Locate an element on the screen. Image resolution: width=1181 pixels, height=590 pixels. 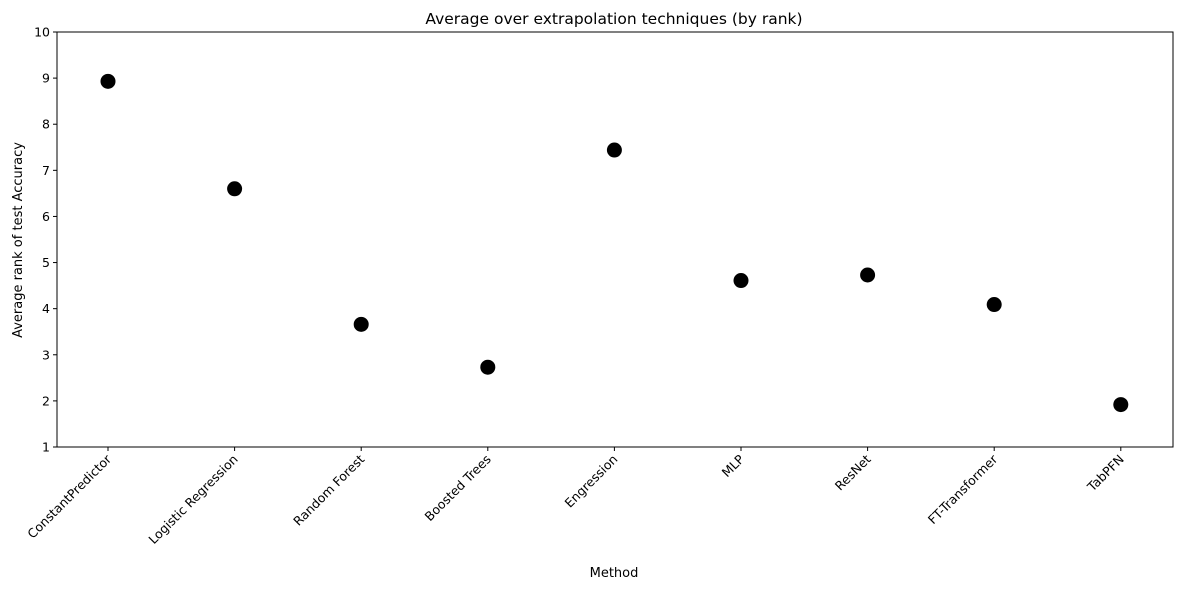
x-tick-label: TabPFN is located at coordinates (1105, 473).